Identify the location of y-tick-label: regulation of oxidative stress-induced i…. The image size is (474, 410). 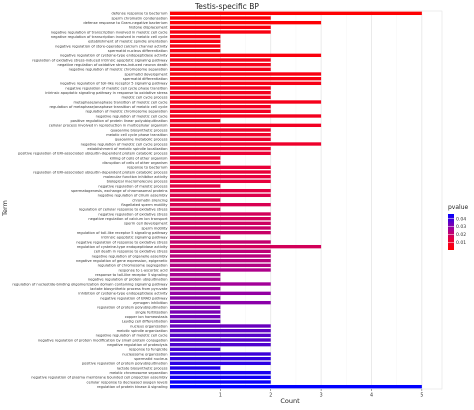
(100, 60).